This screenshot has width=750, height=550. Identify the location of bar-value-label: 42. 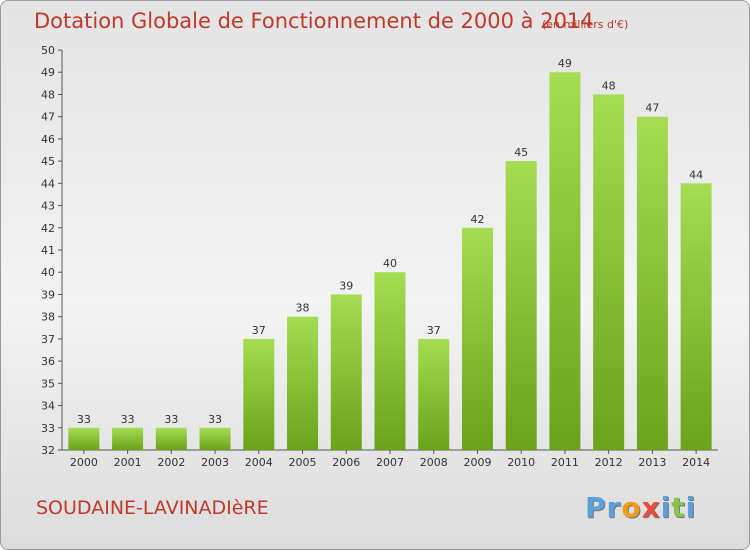
(477, 219).